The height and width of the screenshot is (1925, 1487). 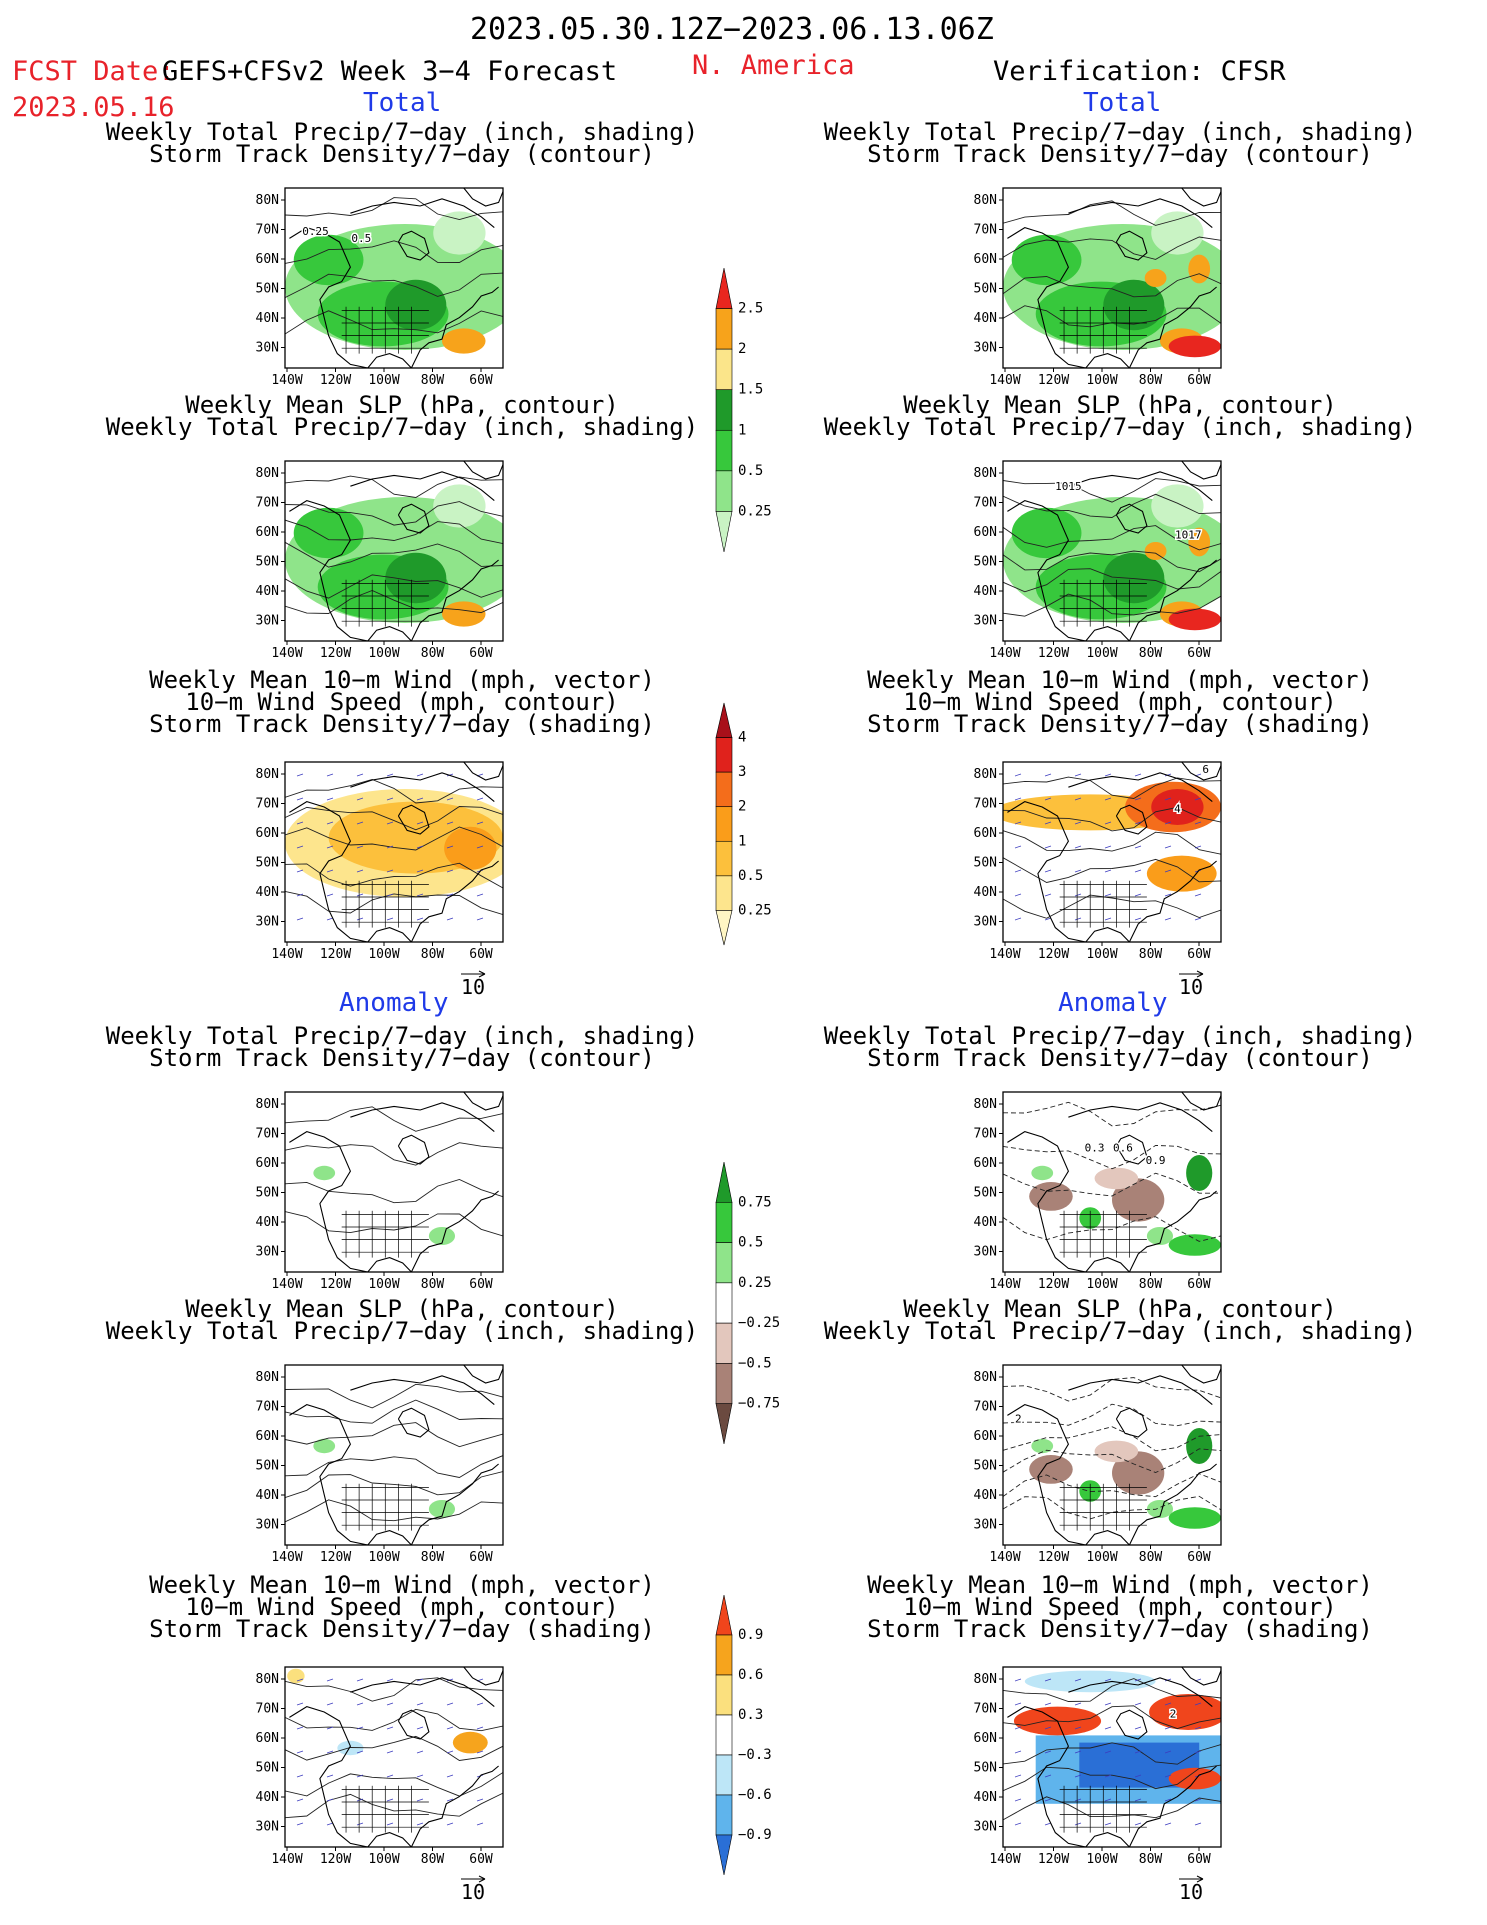 What do you see at coordinates (1018, 1419) in the screenshot?
I see `contour-label: 2` at bounding box center [1018, 1419].